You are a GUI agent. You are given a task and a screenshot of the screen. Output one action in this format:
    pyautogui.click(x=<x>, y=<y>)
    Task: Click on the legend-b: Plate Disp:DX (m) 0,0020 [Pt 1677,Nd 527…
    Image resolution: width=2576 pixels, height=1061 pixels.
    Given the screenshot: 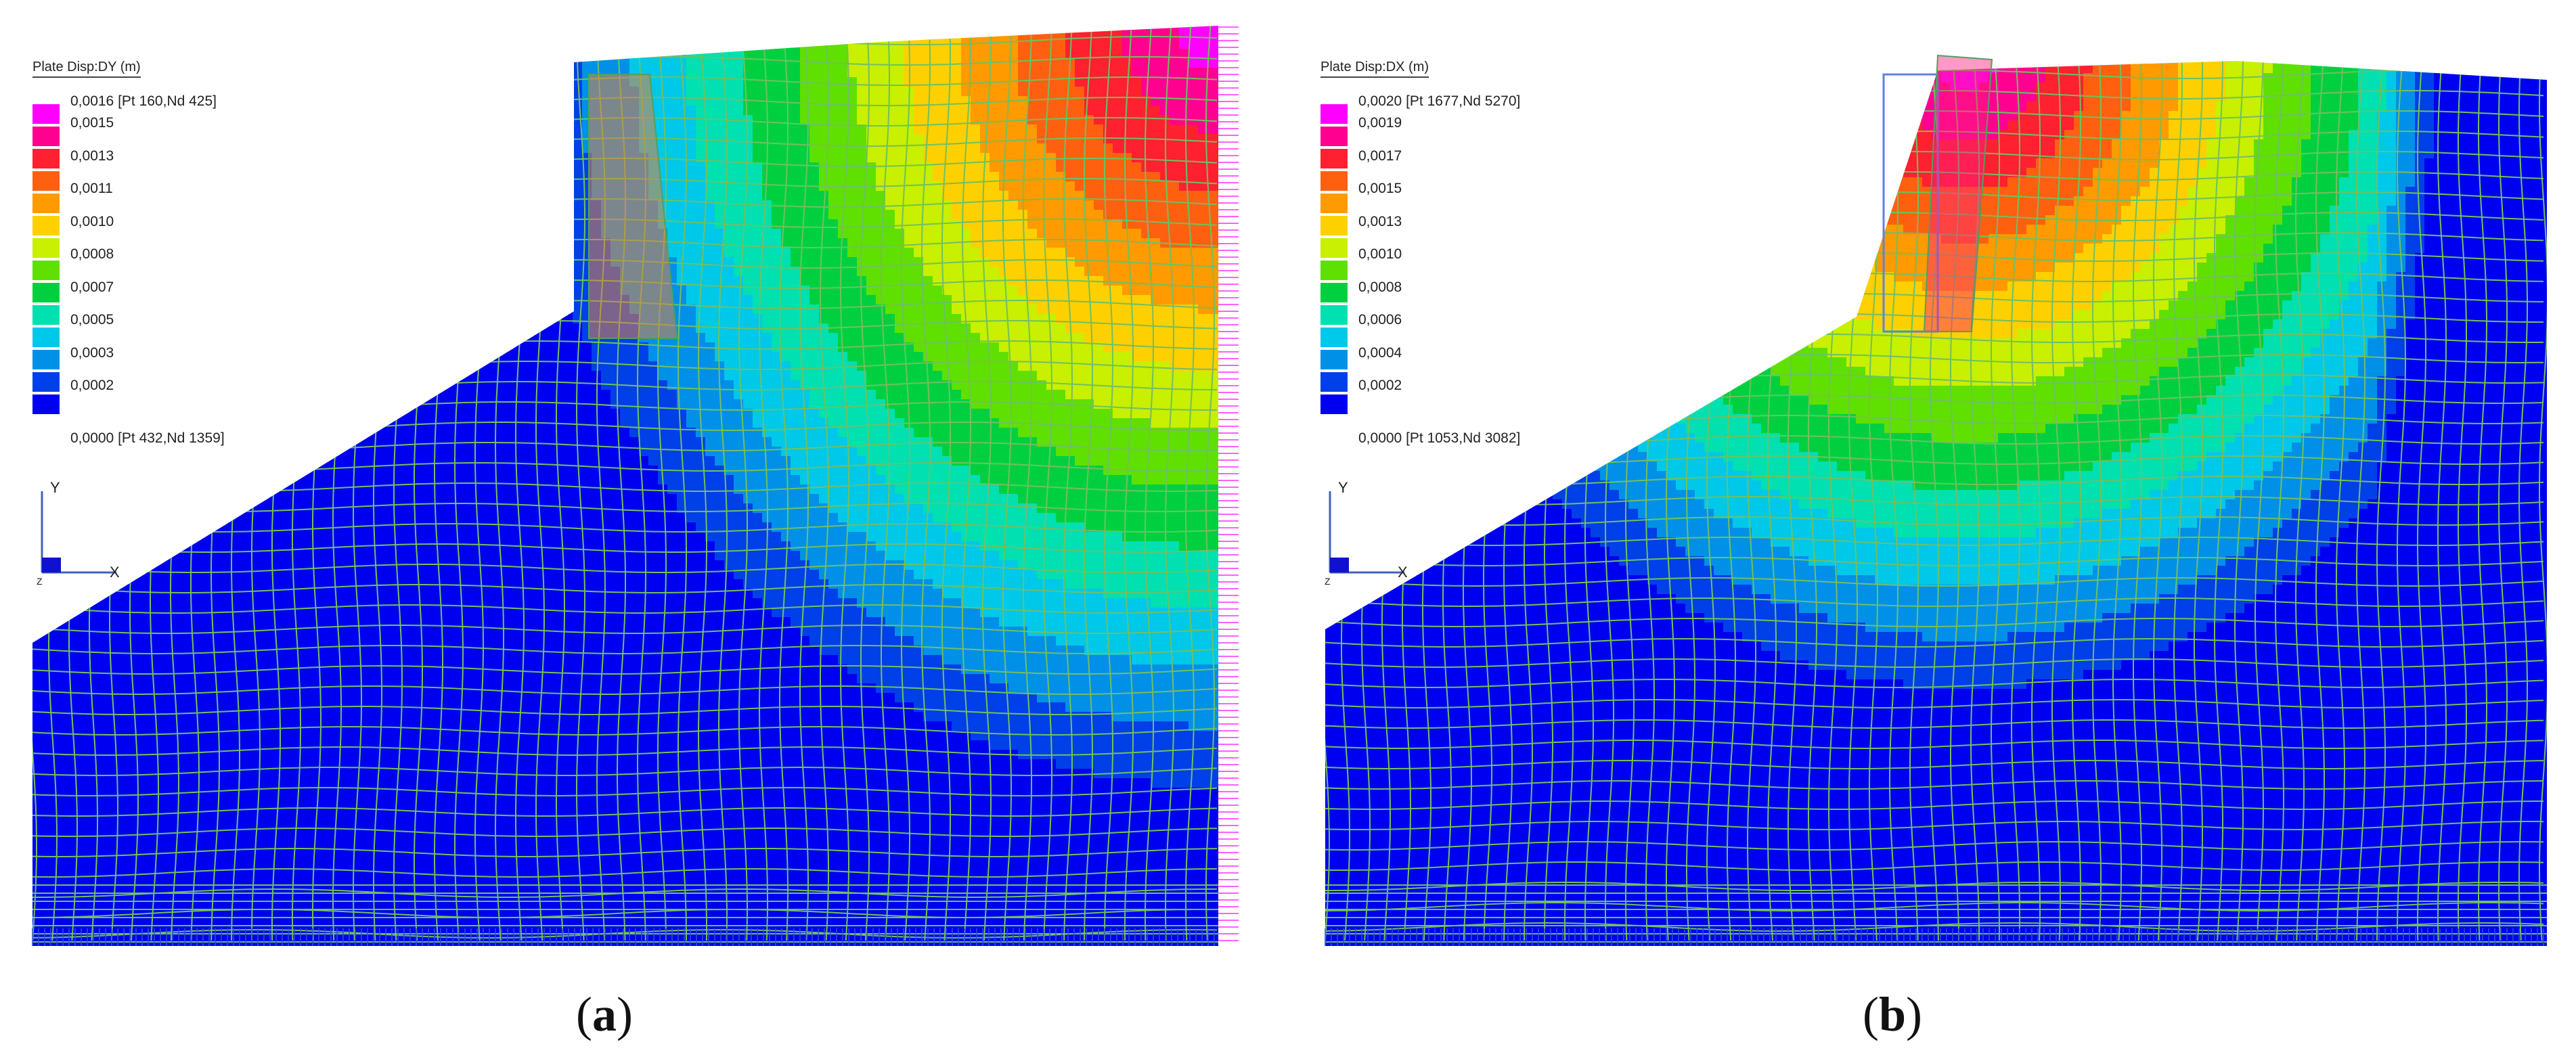 What is the action you would take?
    pyautogui.click(x=1442, y=253)
    